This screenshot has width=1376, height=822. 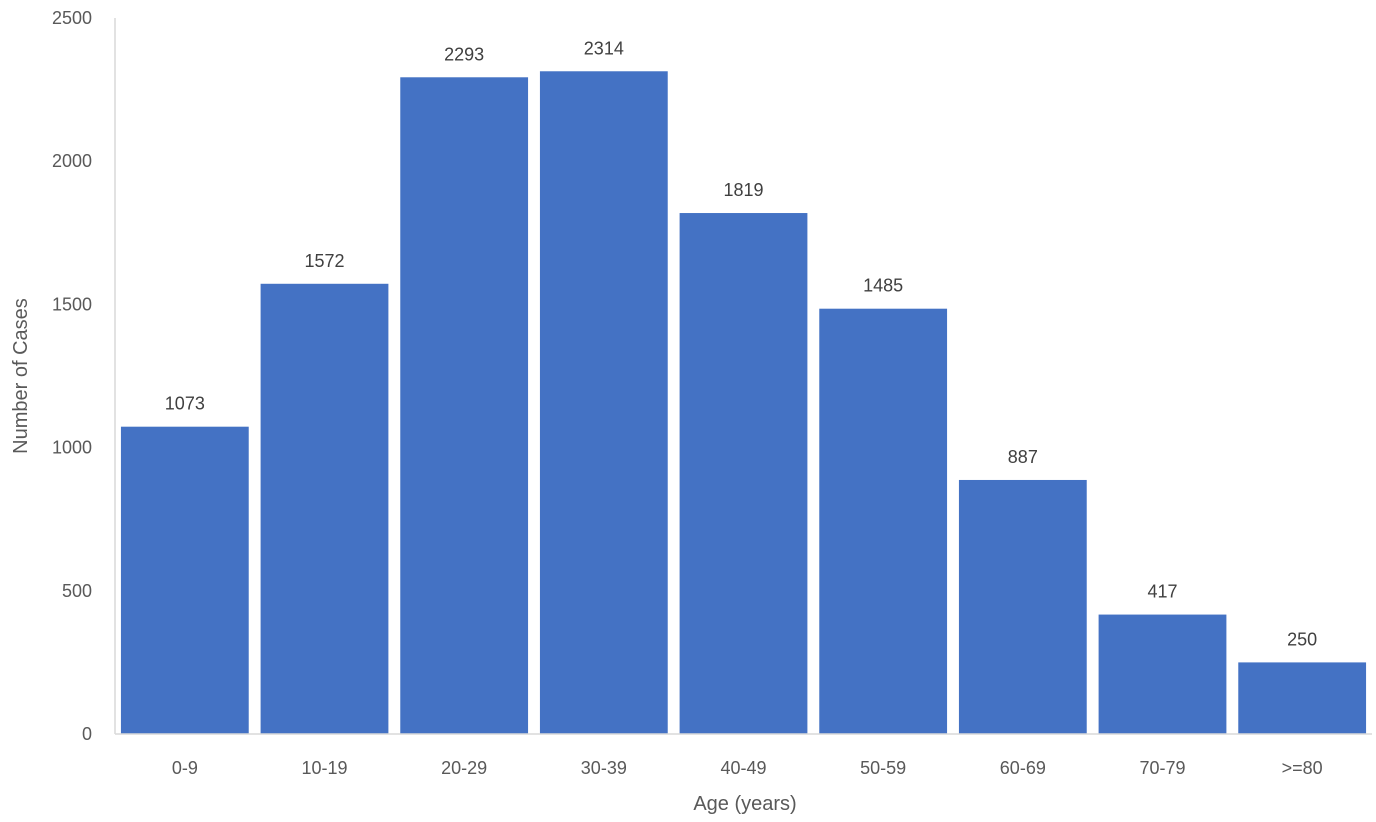 What do you see at coordinates (464, 768) in the screenshot?
I see `x-tick-label: 20-29` at bounding box center [464, 768].